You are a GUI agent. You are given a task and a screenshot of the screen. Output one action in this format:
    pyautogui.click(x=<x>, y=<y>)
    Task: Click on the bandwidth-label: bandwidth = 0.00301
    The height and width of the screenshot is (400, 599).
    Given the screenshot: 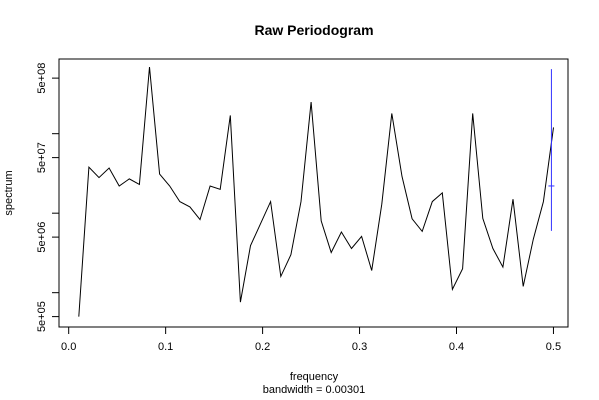 What is the action you would take?
    pyautogui.click(x=314, y=390)
    